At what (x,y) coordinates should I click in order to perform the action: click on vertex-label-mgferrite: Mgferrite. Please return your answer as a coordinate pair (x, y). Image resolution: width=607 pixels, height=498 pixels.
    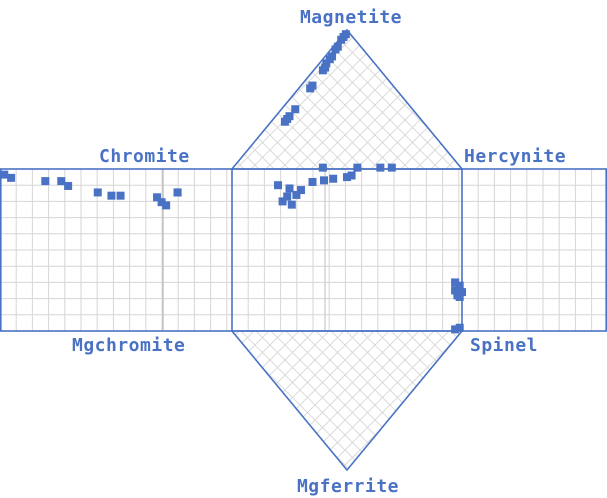
    Looking at the image, I should click on (348, 486).